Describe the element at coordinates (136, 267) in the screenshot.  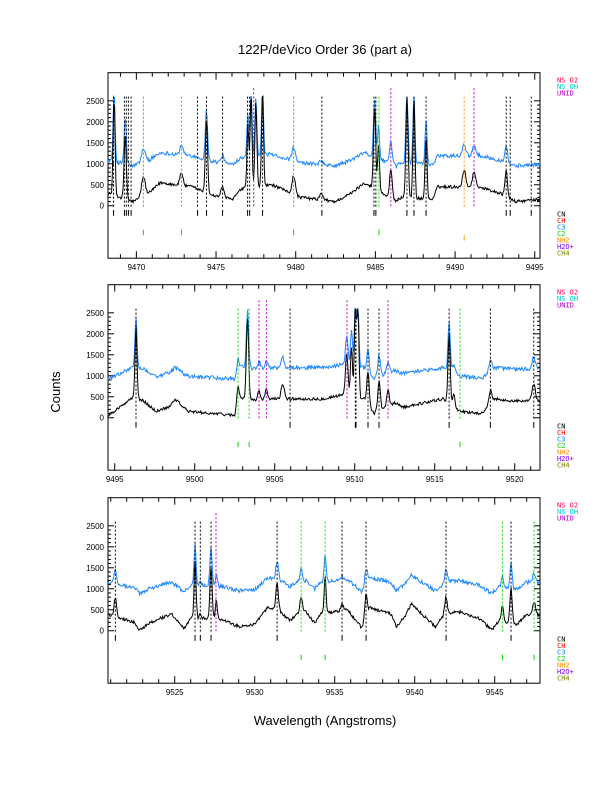
I see `x-tick-label: 9470` at that location.